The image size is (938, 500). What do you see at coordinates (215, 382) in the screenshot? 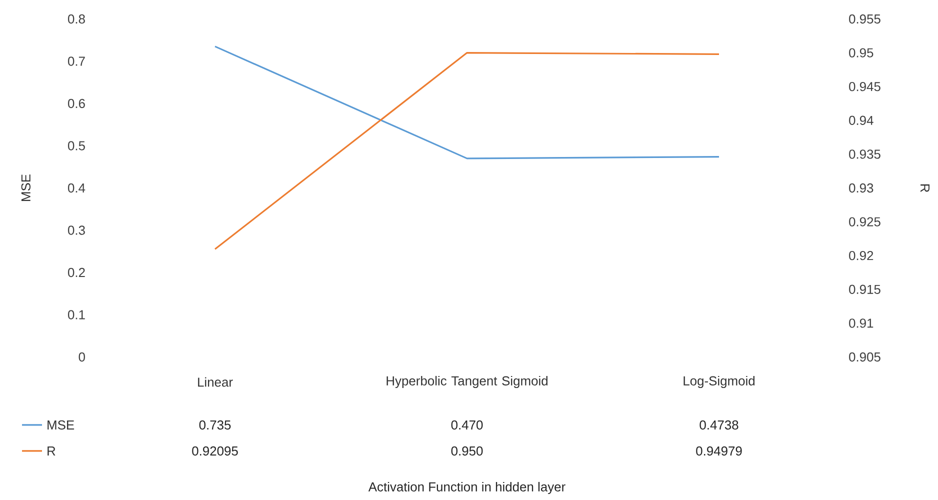
I see `x-tick-label: Linear` at bounding box center [215, 382].